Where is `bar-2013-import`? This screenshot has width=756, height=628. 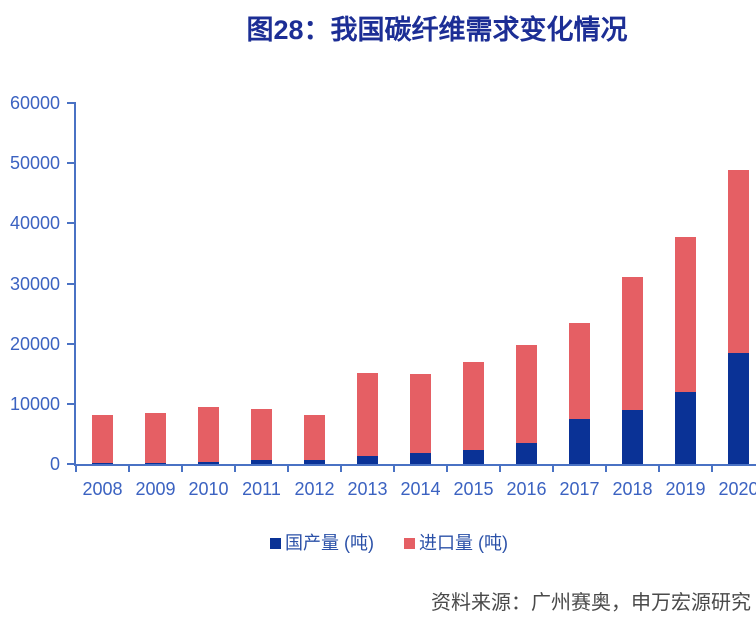 bar-2013-import is located at coordinates (367, 414).